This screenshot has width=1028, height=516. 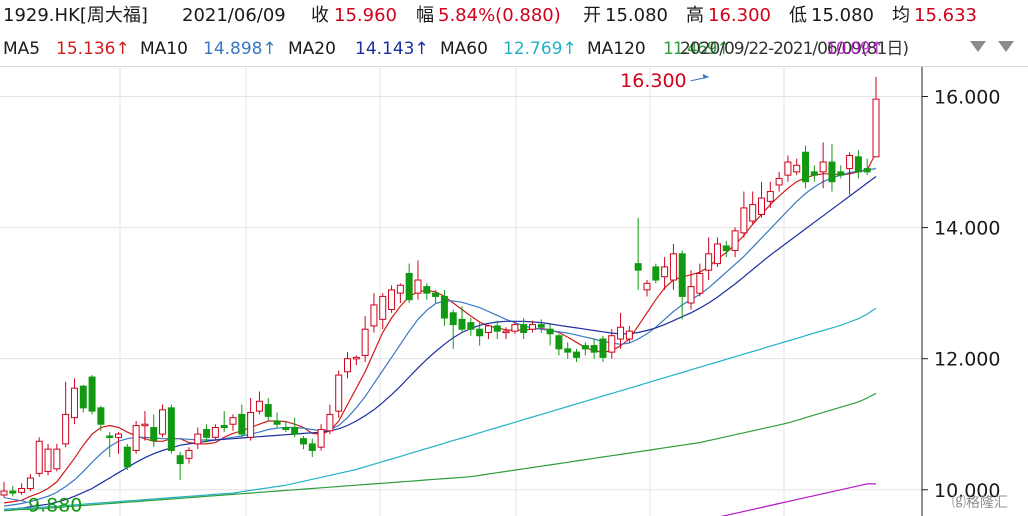 What do you see at coordinates (365, 15) in the screenshot?
I see `close-value: 15.960` at bounding box center [365, 15].